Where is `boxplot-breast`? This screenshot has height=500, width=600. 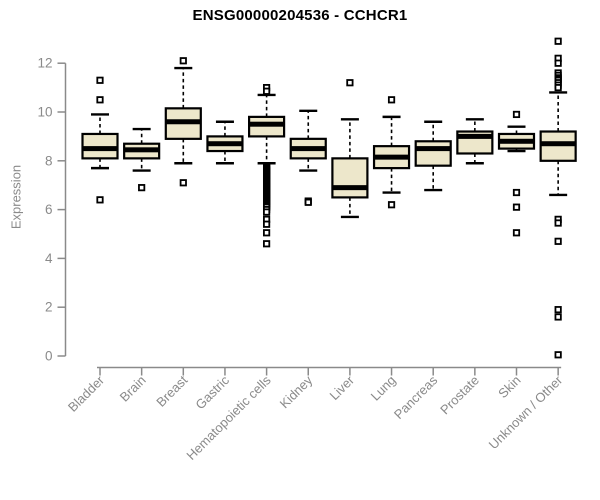
boxplot-breast is located at coordinates (183, 122).